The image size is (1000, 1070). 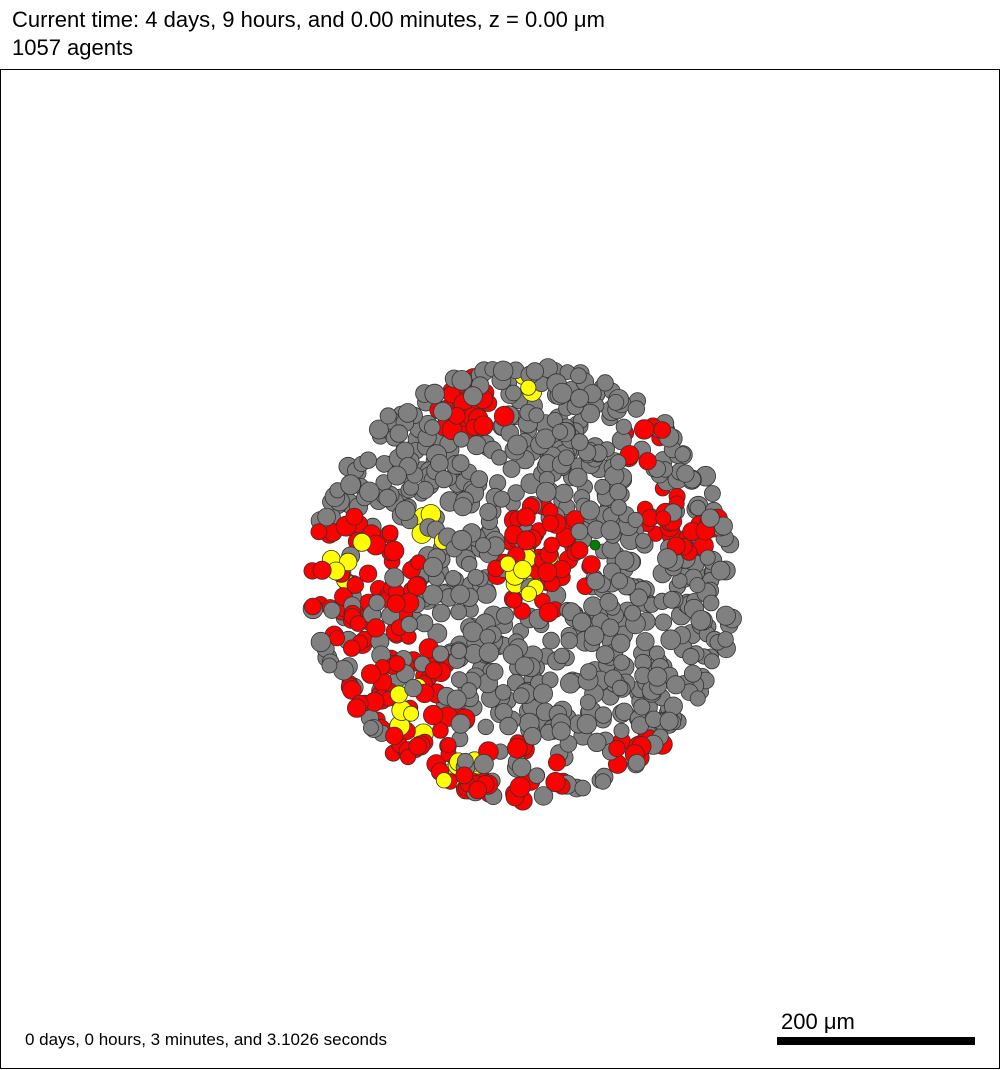 What do you see at coordinates (595, 545) in the screenshot?
I see `agent-cell-green` at bounding box center [595, 545].